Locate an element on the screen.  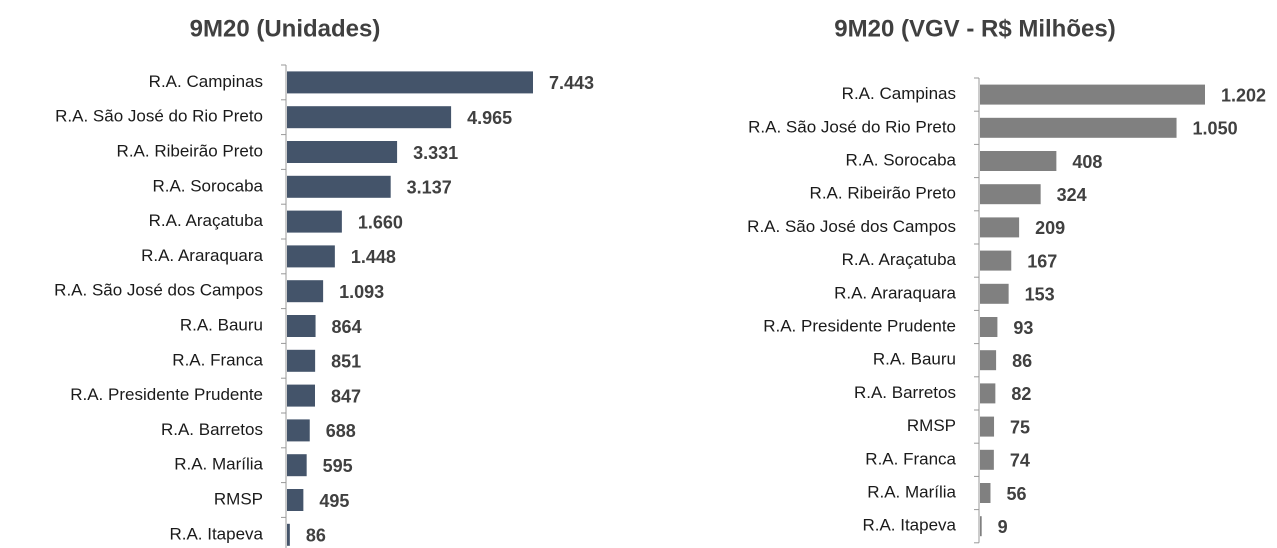
value-label: 56 is located at coordinates (1016, 494).